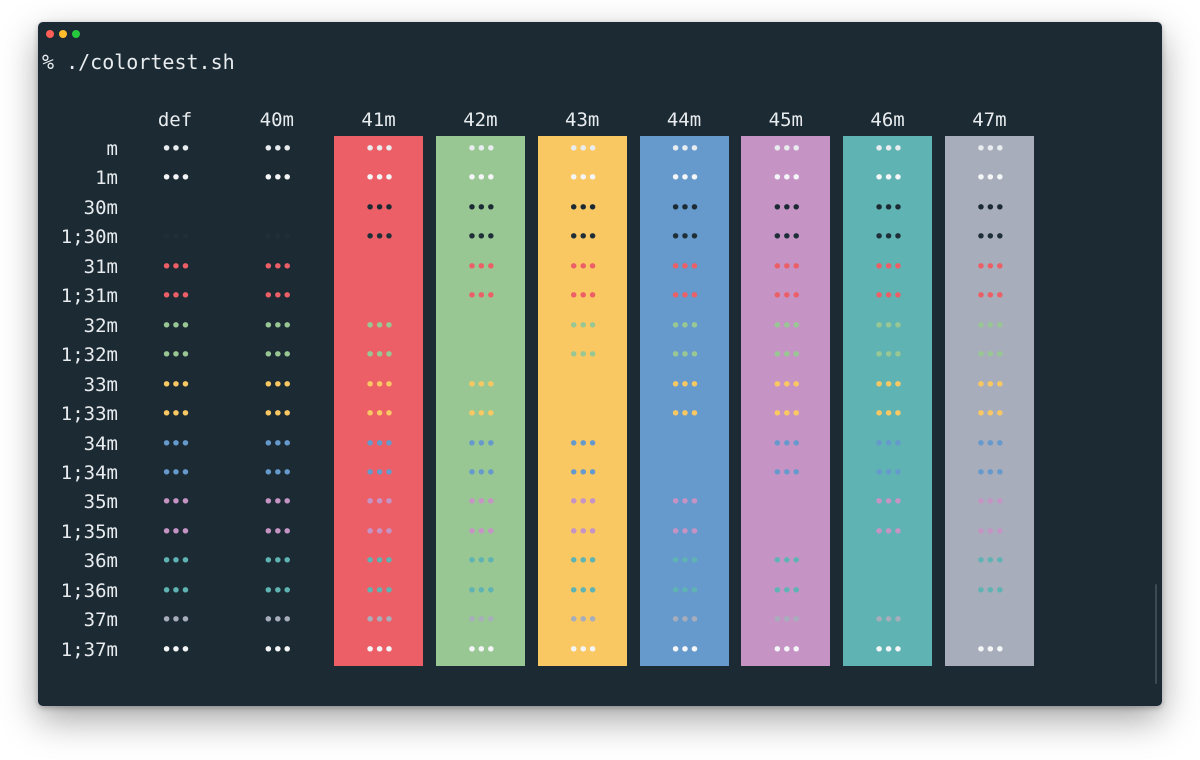  I want to click on column-header: 47m, so click(989, 120).